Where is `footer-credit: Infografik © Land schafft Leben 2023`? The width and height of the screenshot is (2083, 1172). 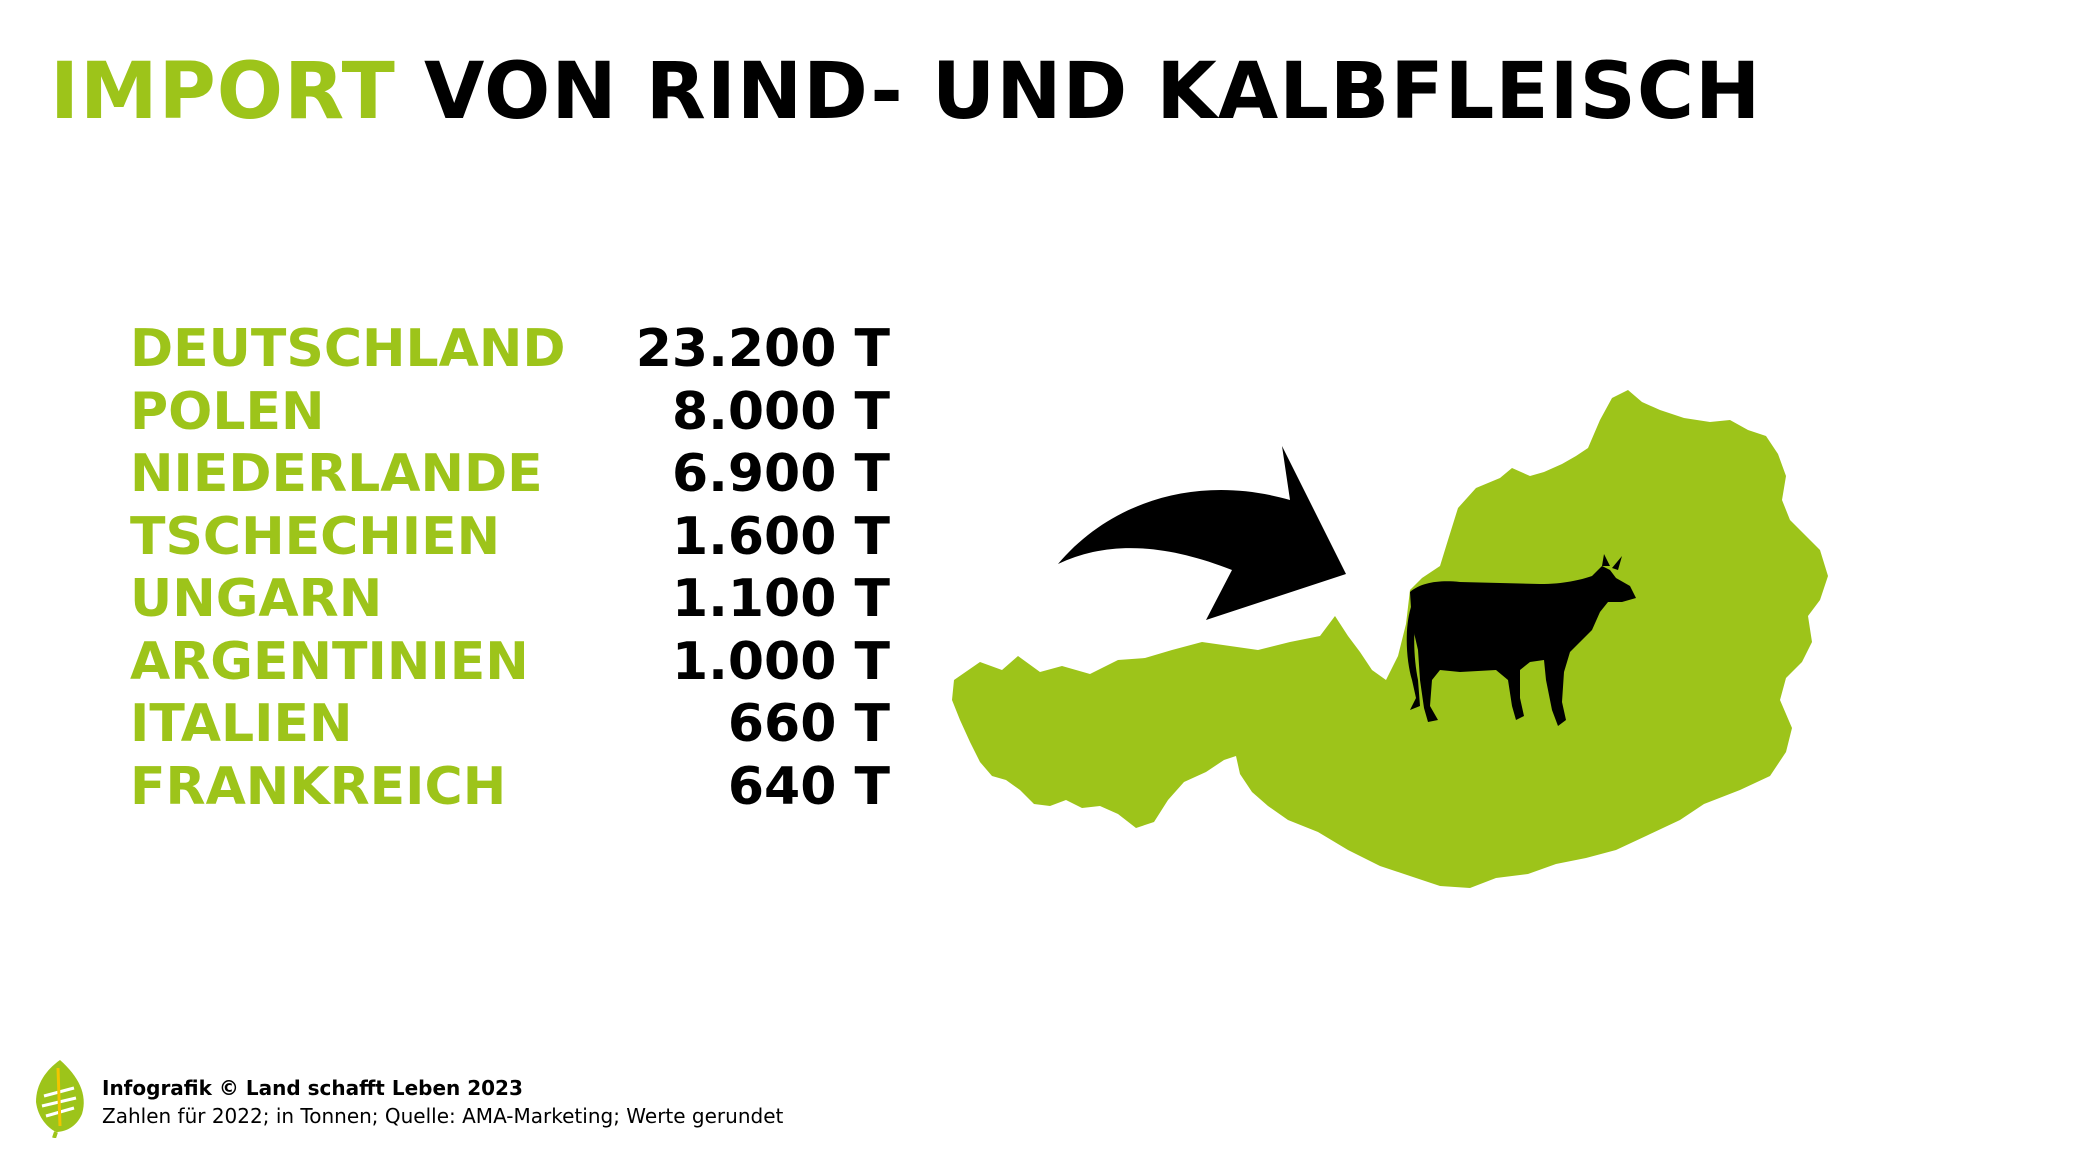 footer-credit: Infografik © Land schafft Leben 2023 is located at coordinates (312, 1088).